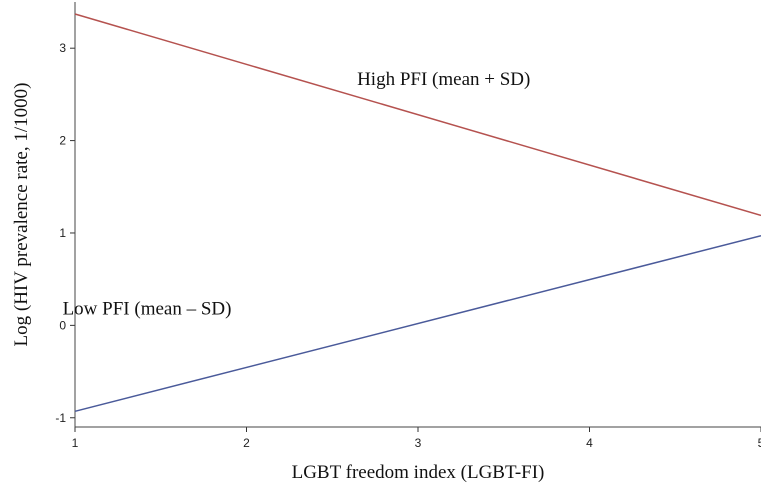  I want to click on y-tick-label: 1, so click(62, 233).